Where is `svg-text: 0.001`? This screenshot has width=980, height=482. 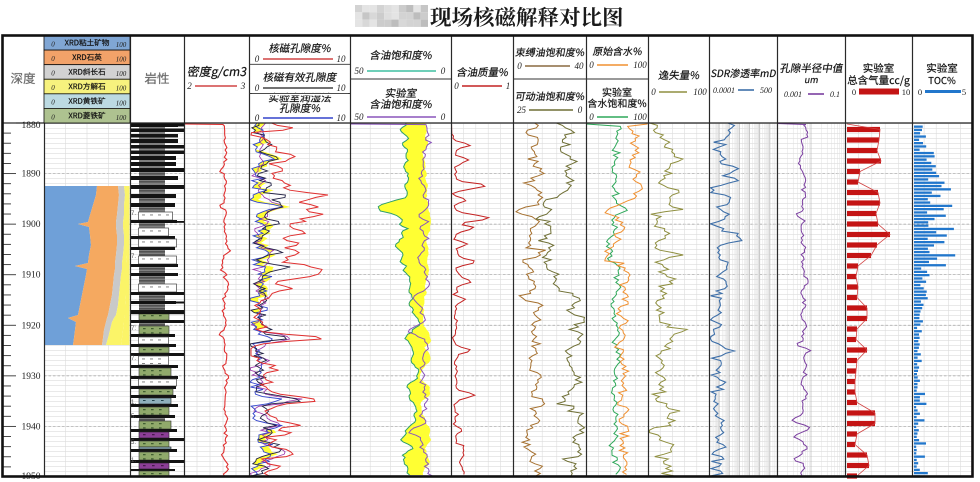
svg-text: 0.001 is located at coordinates (793, 94).